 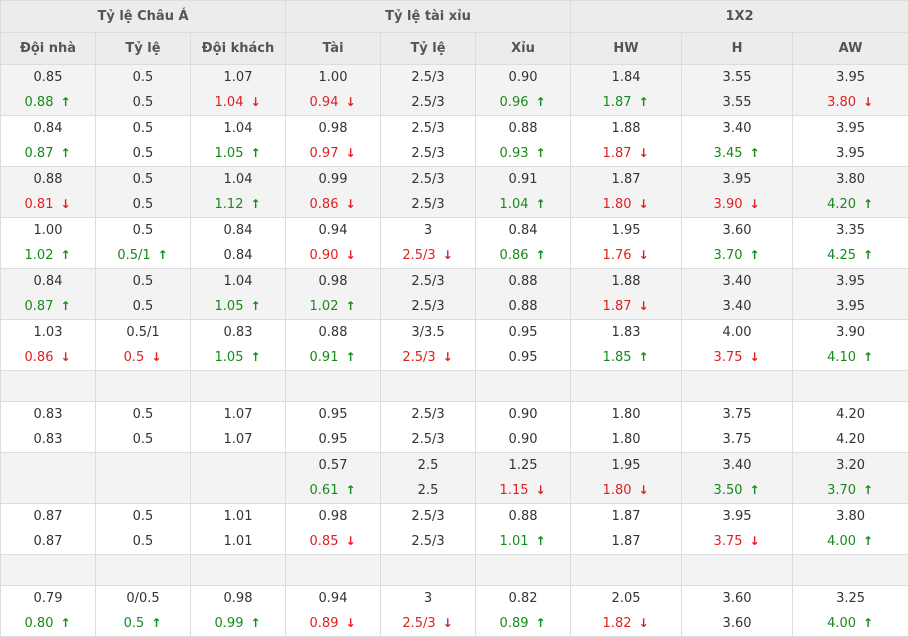 I want to click on odds-cell-home: 0.87 0.87, so click(x=48, y=529).